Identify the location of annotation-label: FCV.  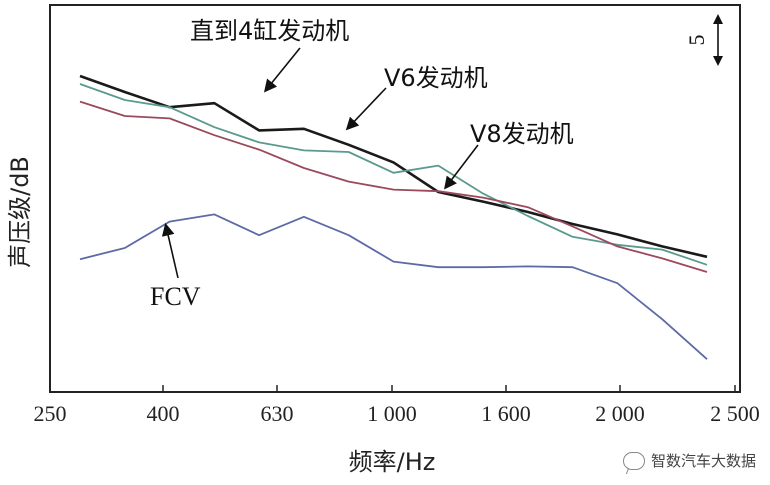
(175, 296).